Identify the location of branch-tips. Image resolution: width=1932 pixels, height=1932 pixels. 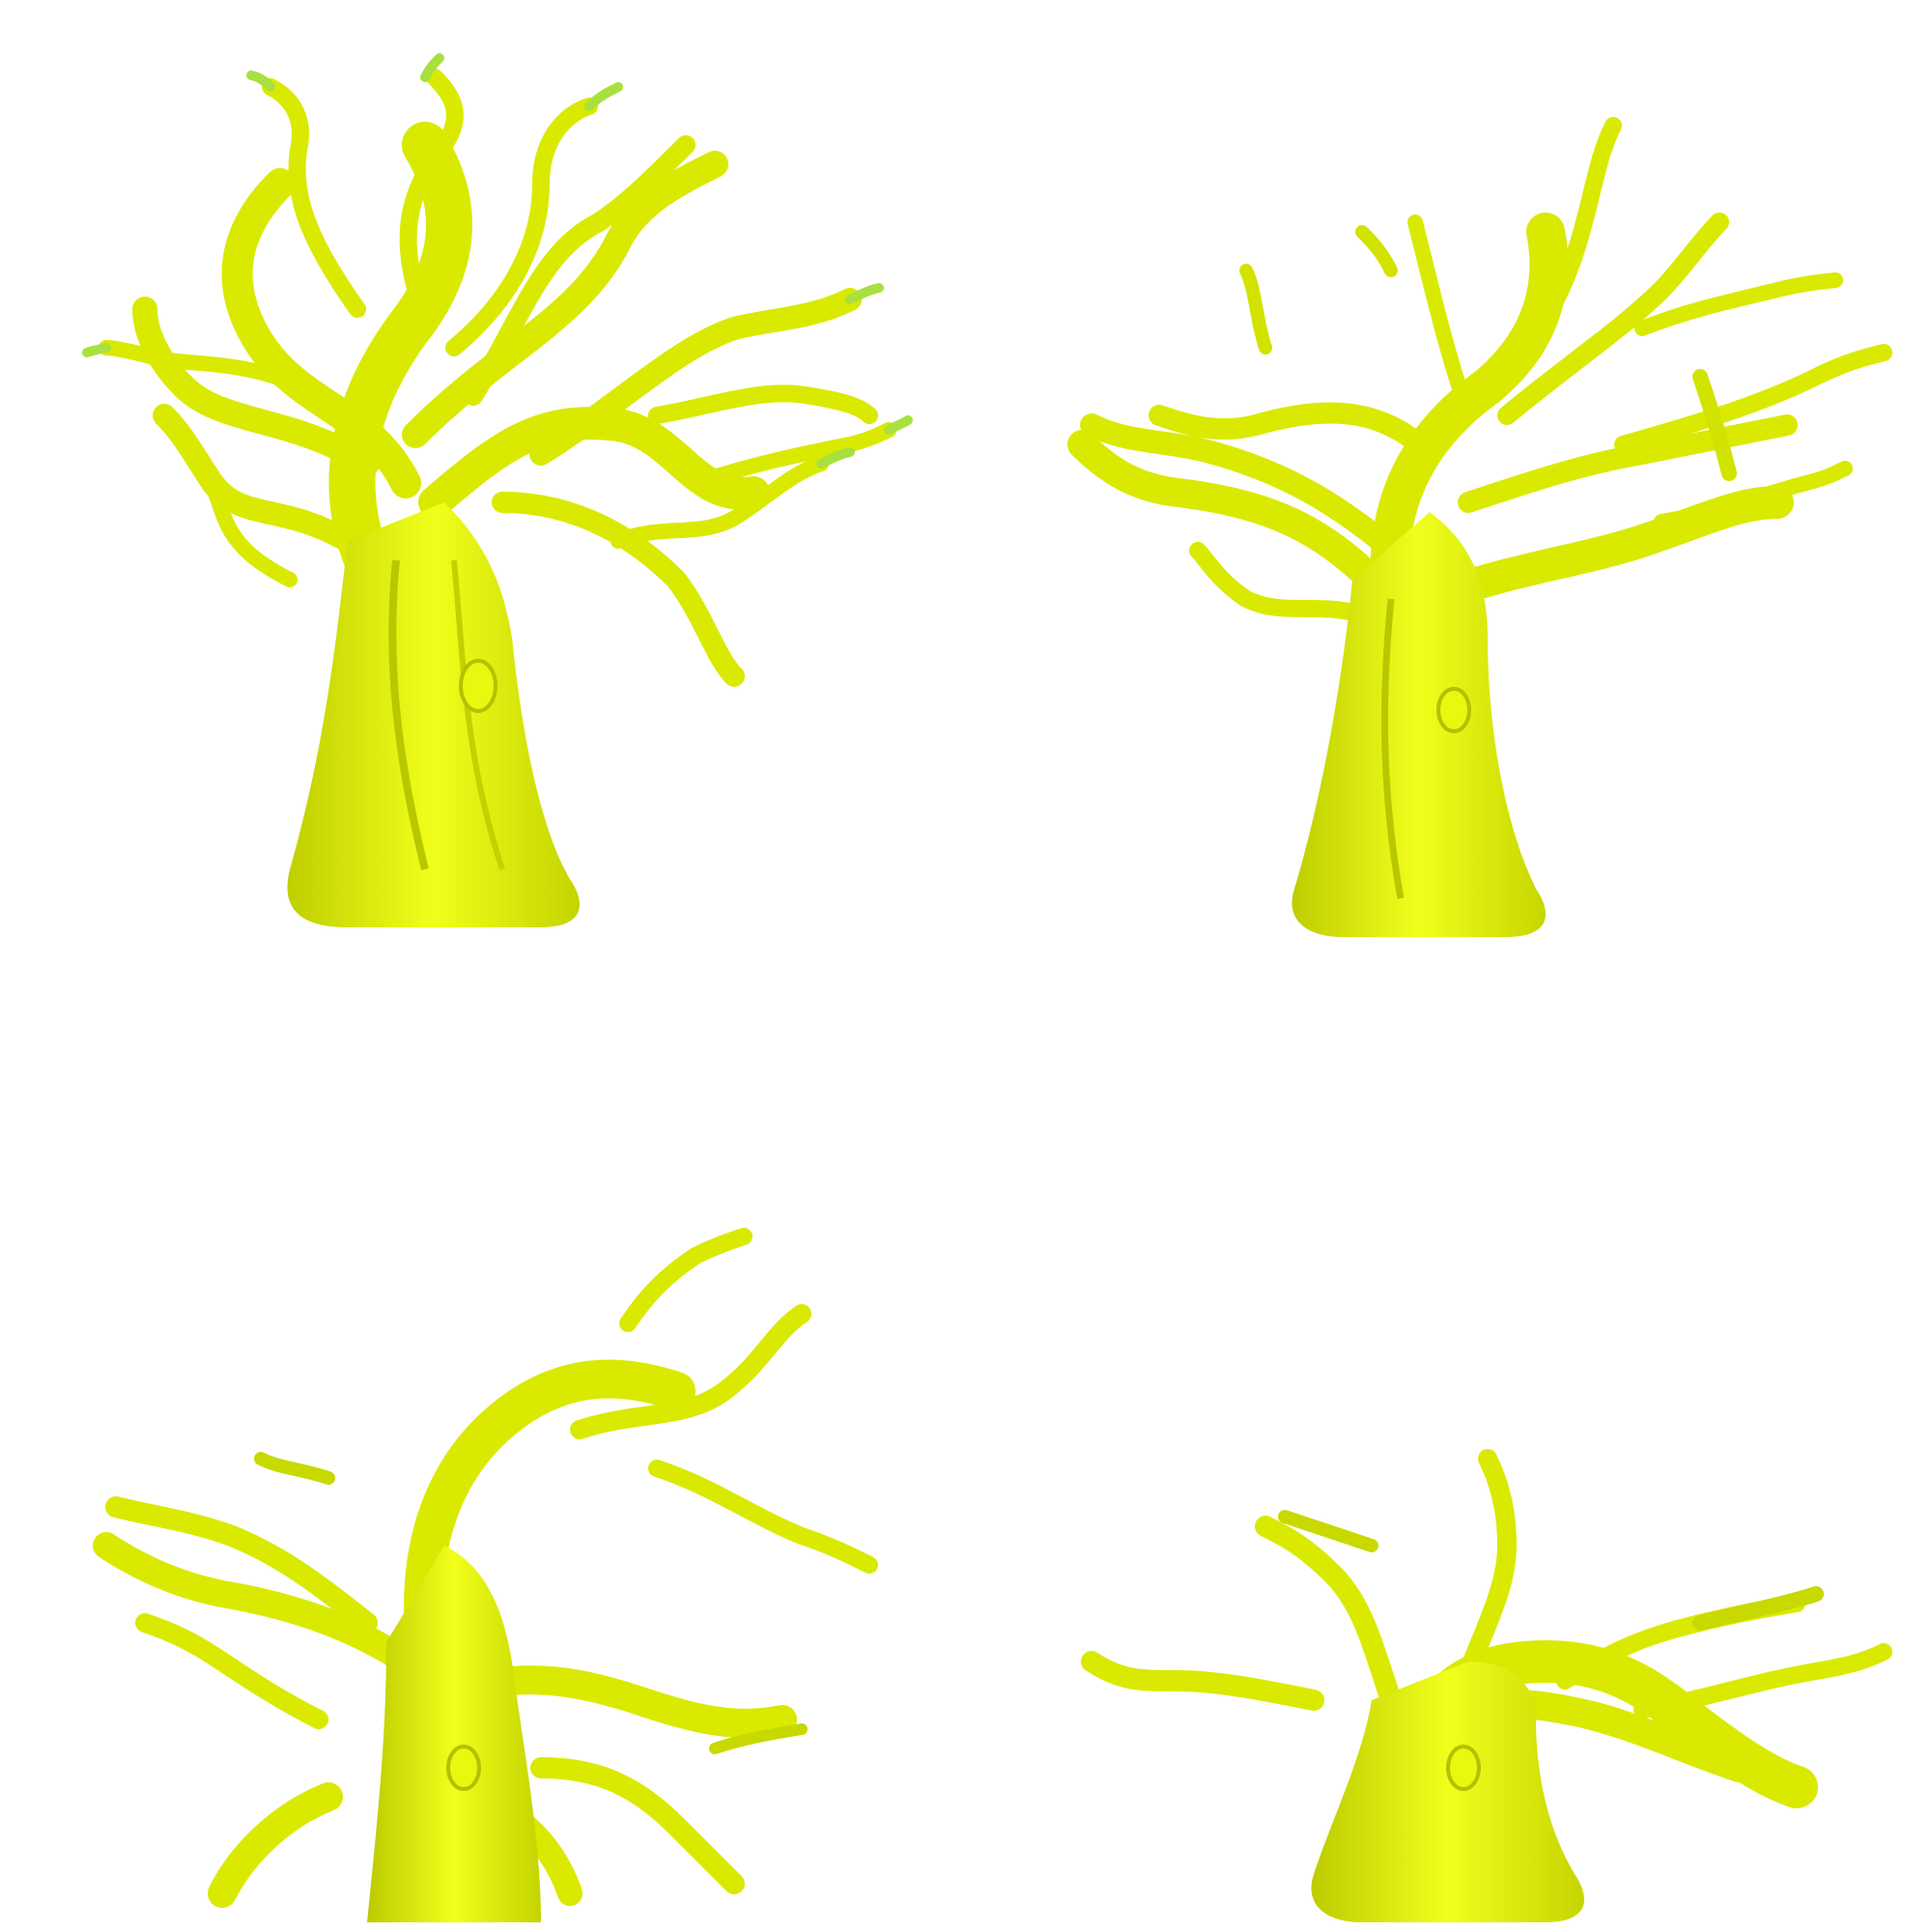
(497, 261).